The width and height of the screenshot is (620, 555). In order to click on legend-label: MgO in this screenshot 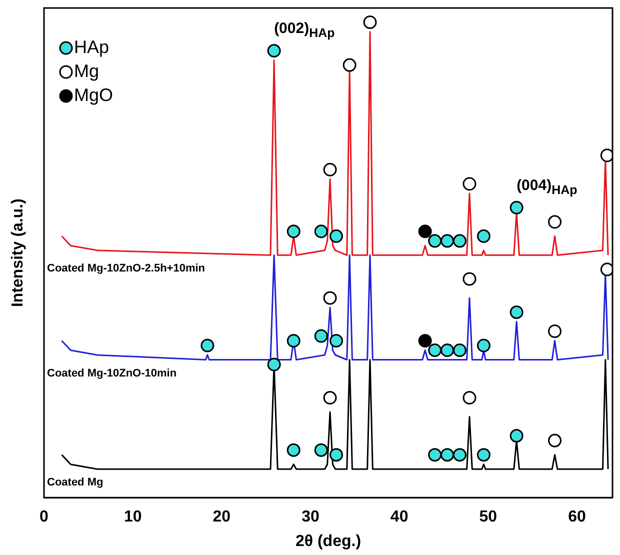, I will do `click(94, 94)`.